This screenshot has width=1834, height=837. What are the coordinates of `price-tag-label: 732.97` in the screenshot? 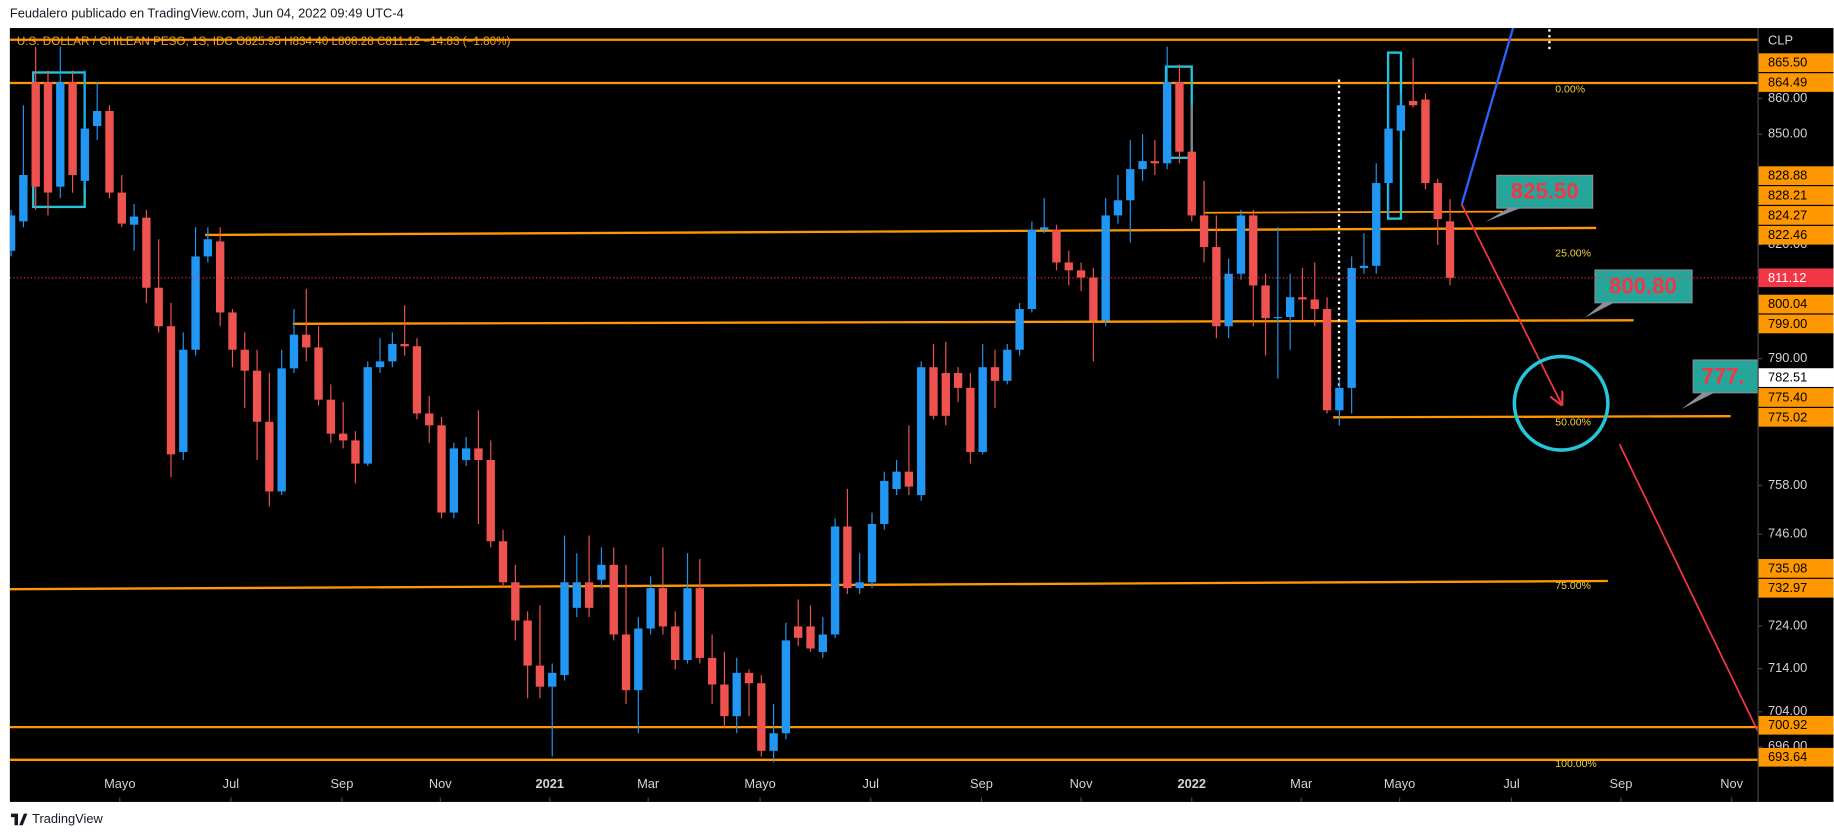 It's located at (1787, 587).